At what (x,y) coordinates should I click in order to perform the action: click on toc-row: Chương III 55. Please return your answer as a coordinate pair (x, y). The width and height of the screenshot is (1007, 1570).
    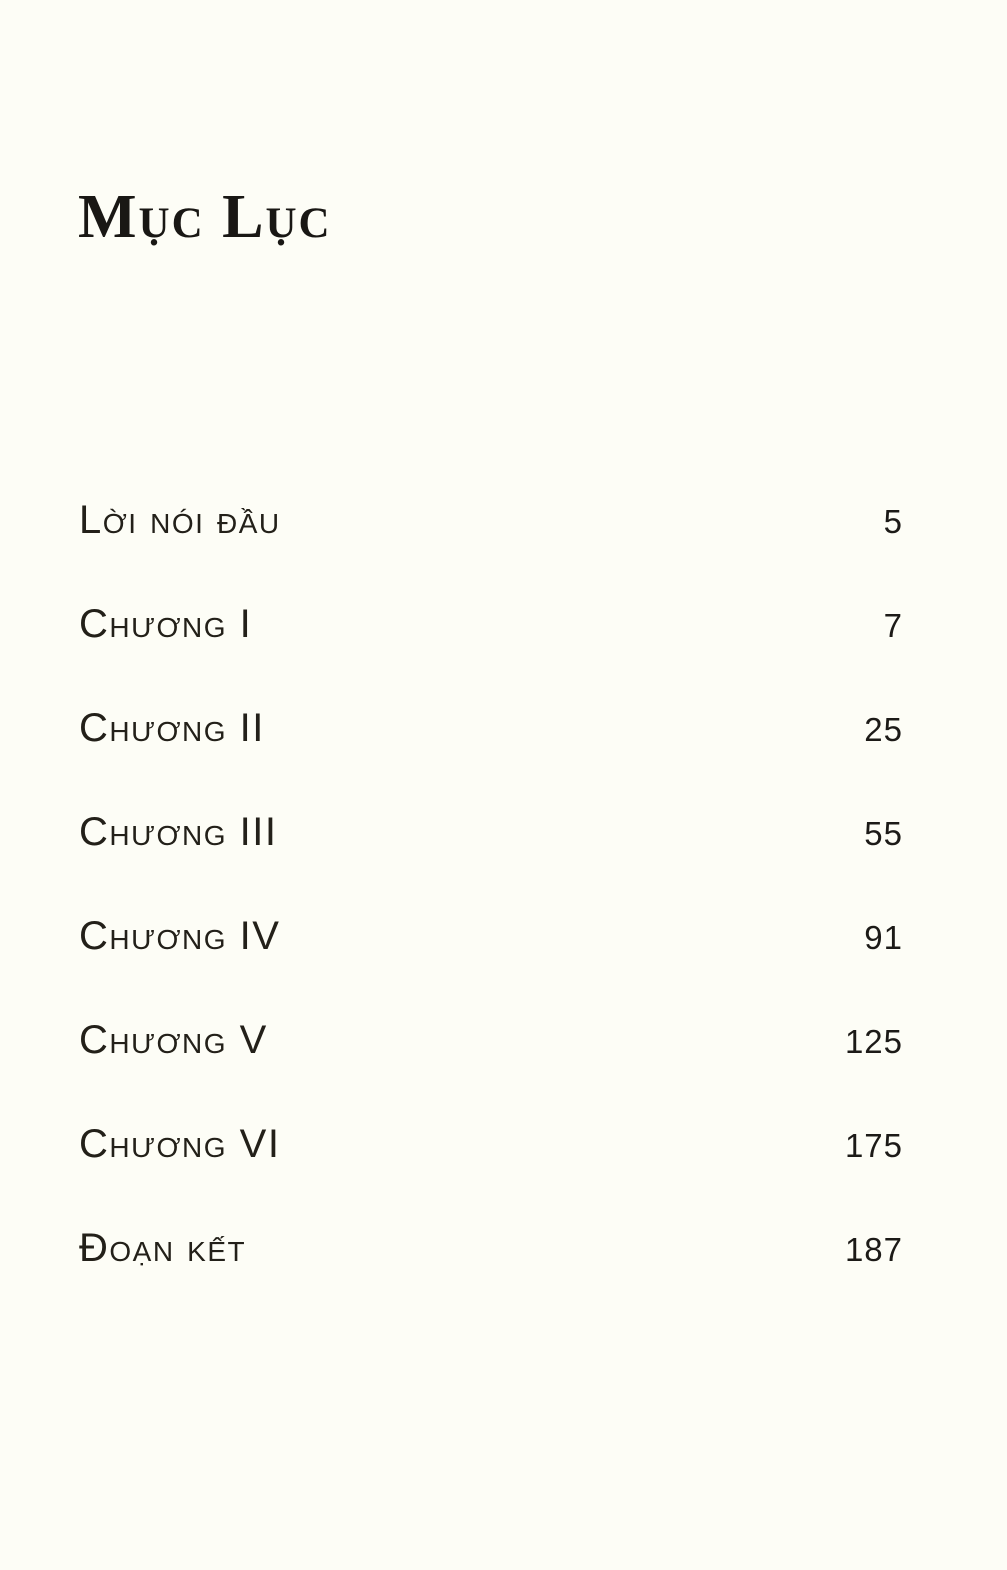
    Looking at the image, I should click on (491, 864).